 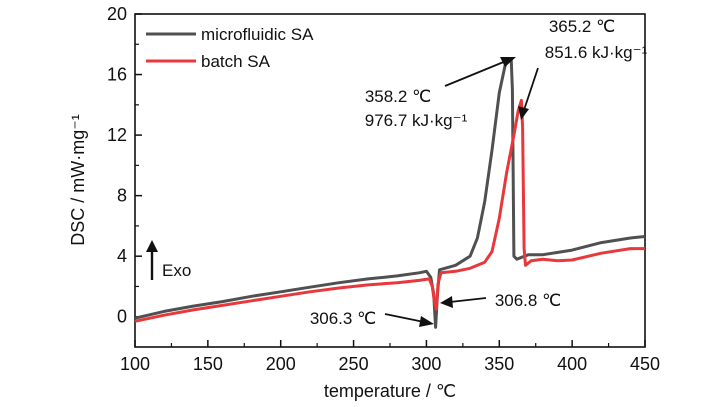 I want to click on x-tick-label: 300, so click(x=426, y=364).